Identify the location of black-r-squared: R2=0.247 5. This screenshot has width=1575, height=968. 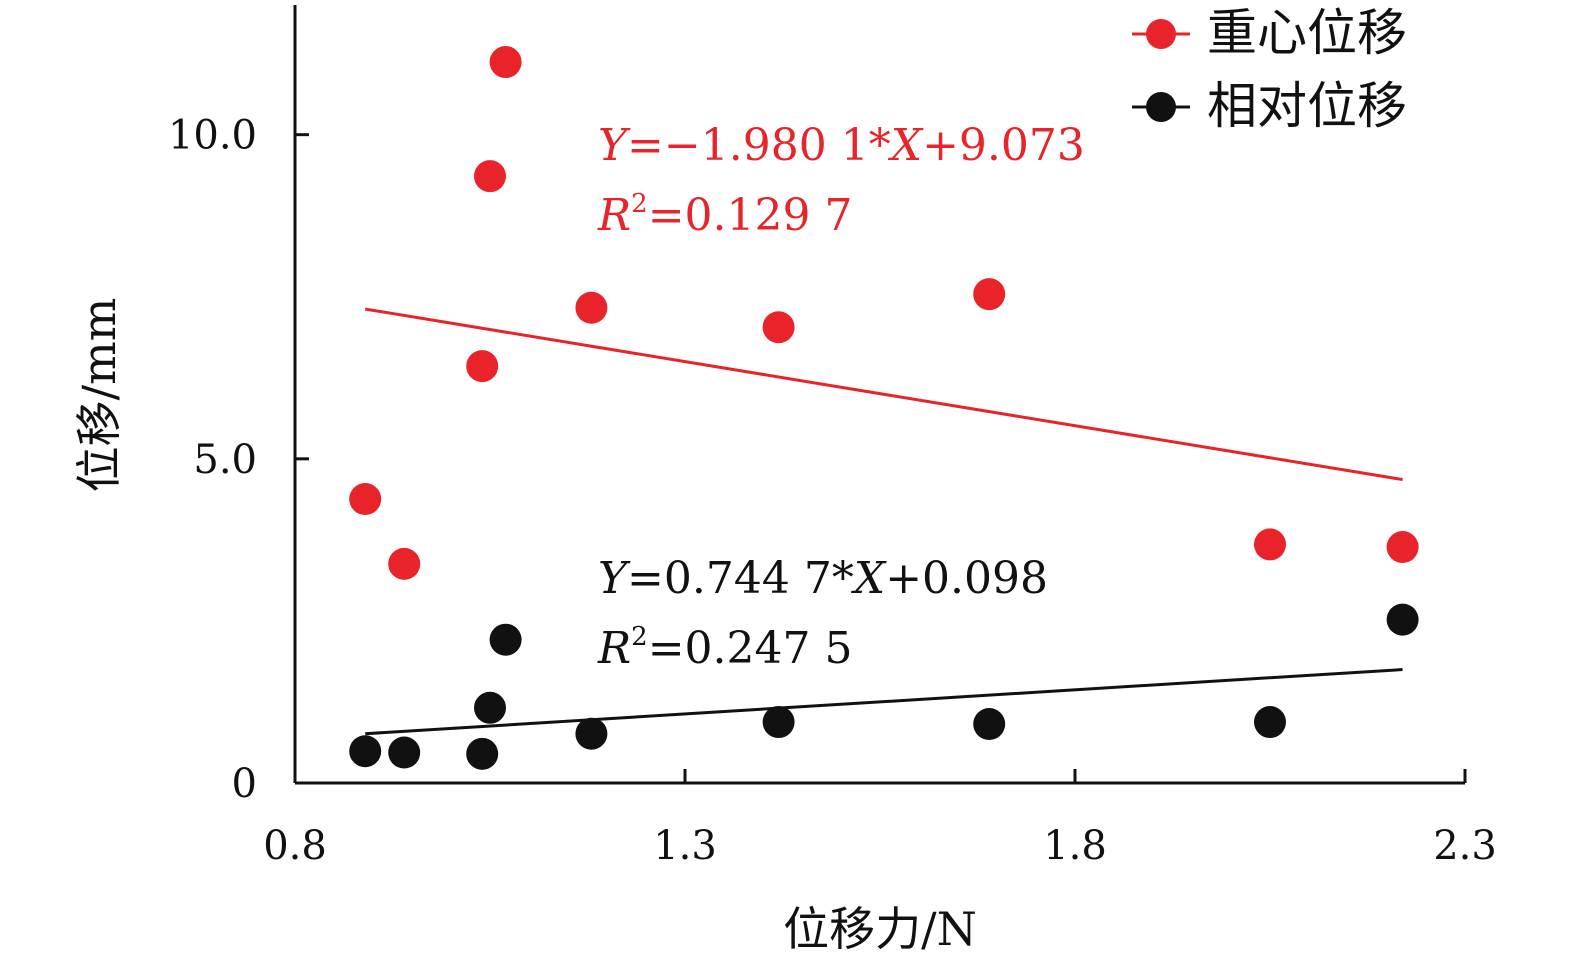
(725, 648).